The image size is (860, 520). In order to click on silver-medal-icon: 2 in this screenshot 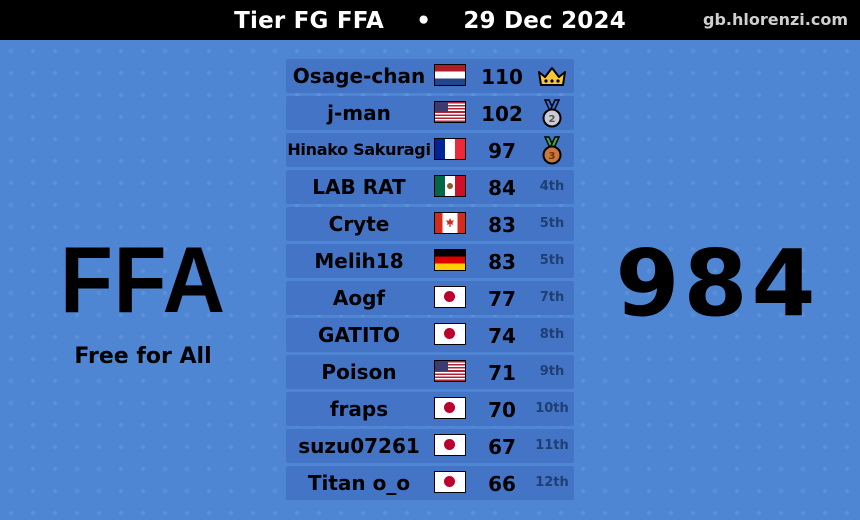, I will do `click(552, 113)`.